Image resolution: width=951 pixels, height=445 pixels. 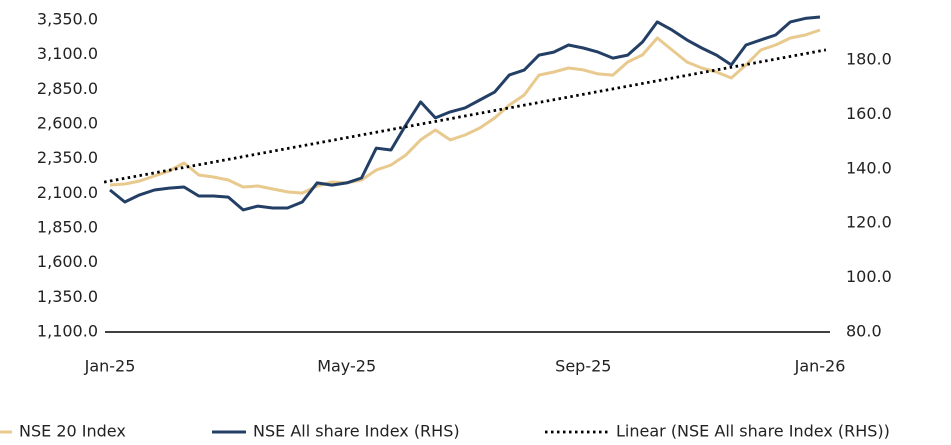 I want to click on y-tick-label: 3,350.0, so click(x=67, y=19).